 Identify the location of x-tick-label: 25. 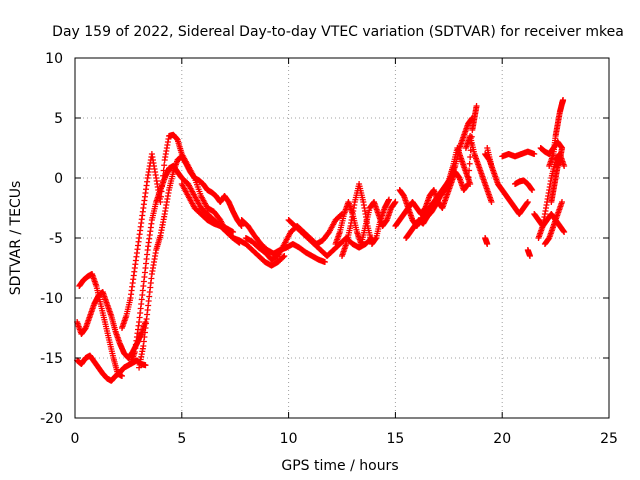
(609, 439).